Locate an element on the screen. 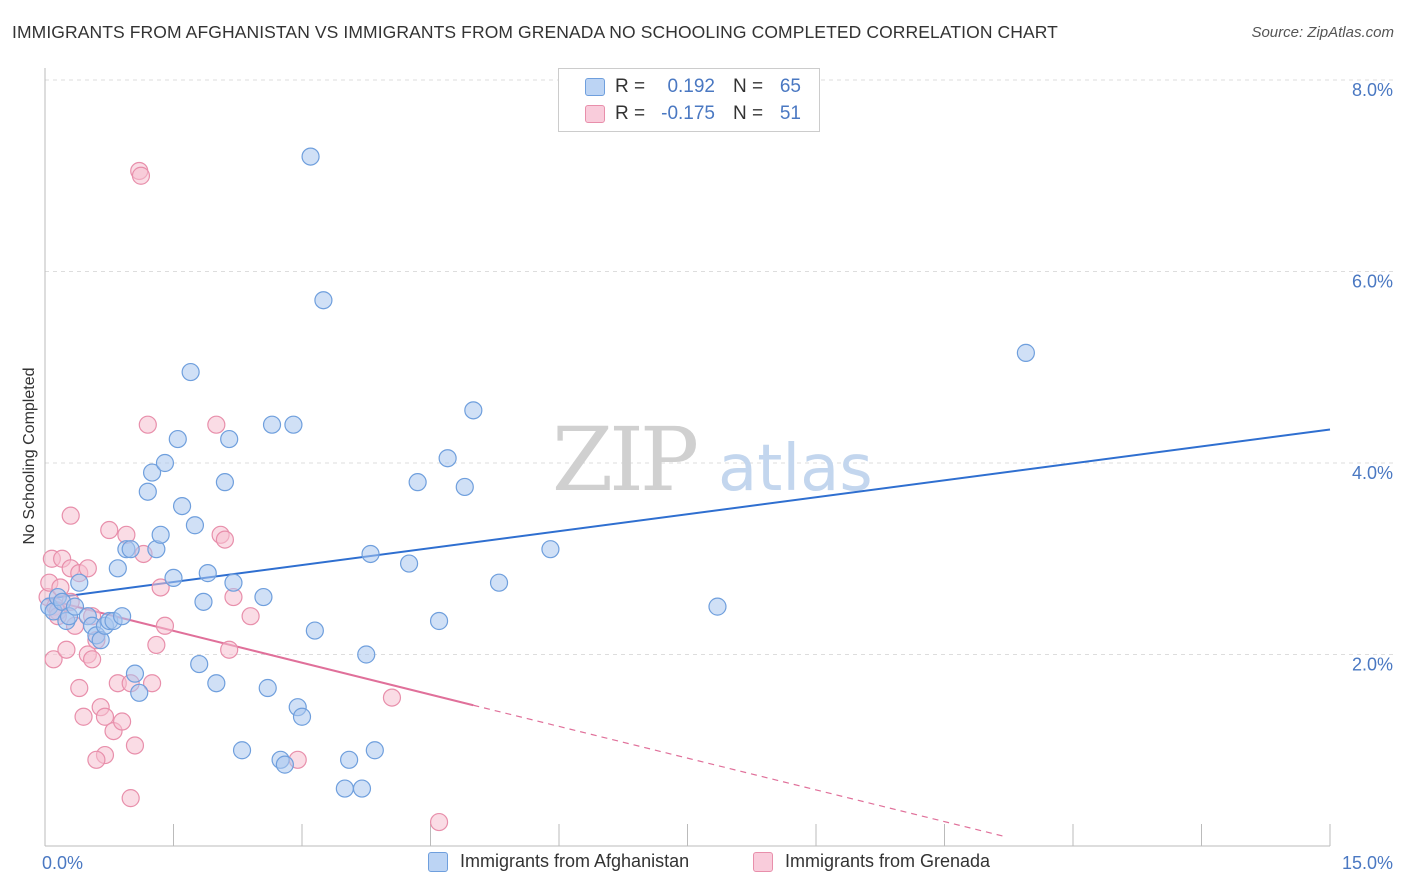  legend-item-afghanistan: Immigrants from Afghanistan is located at coordinates (558, 861).